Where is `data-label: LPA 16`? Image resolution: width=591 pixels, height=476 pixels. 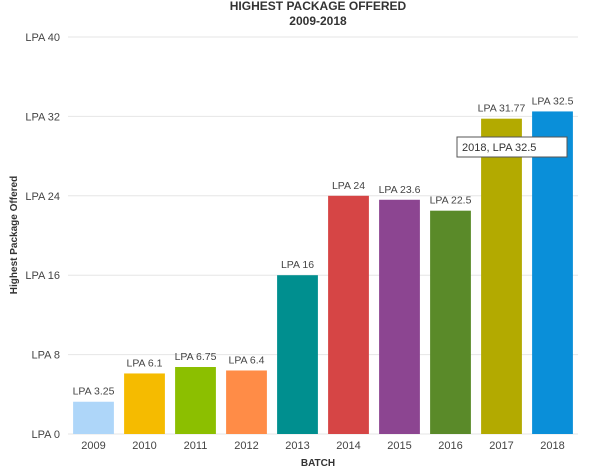 data-label: LPA 16 is located at coordinates (297, 265).